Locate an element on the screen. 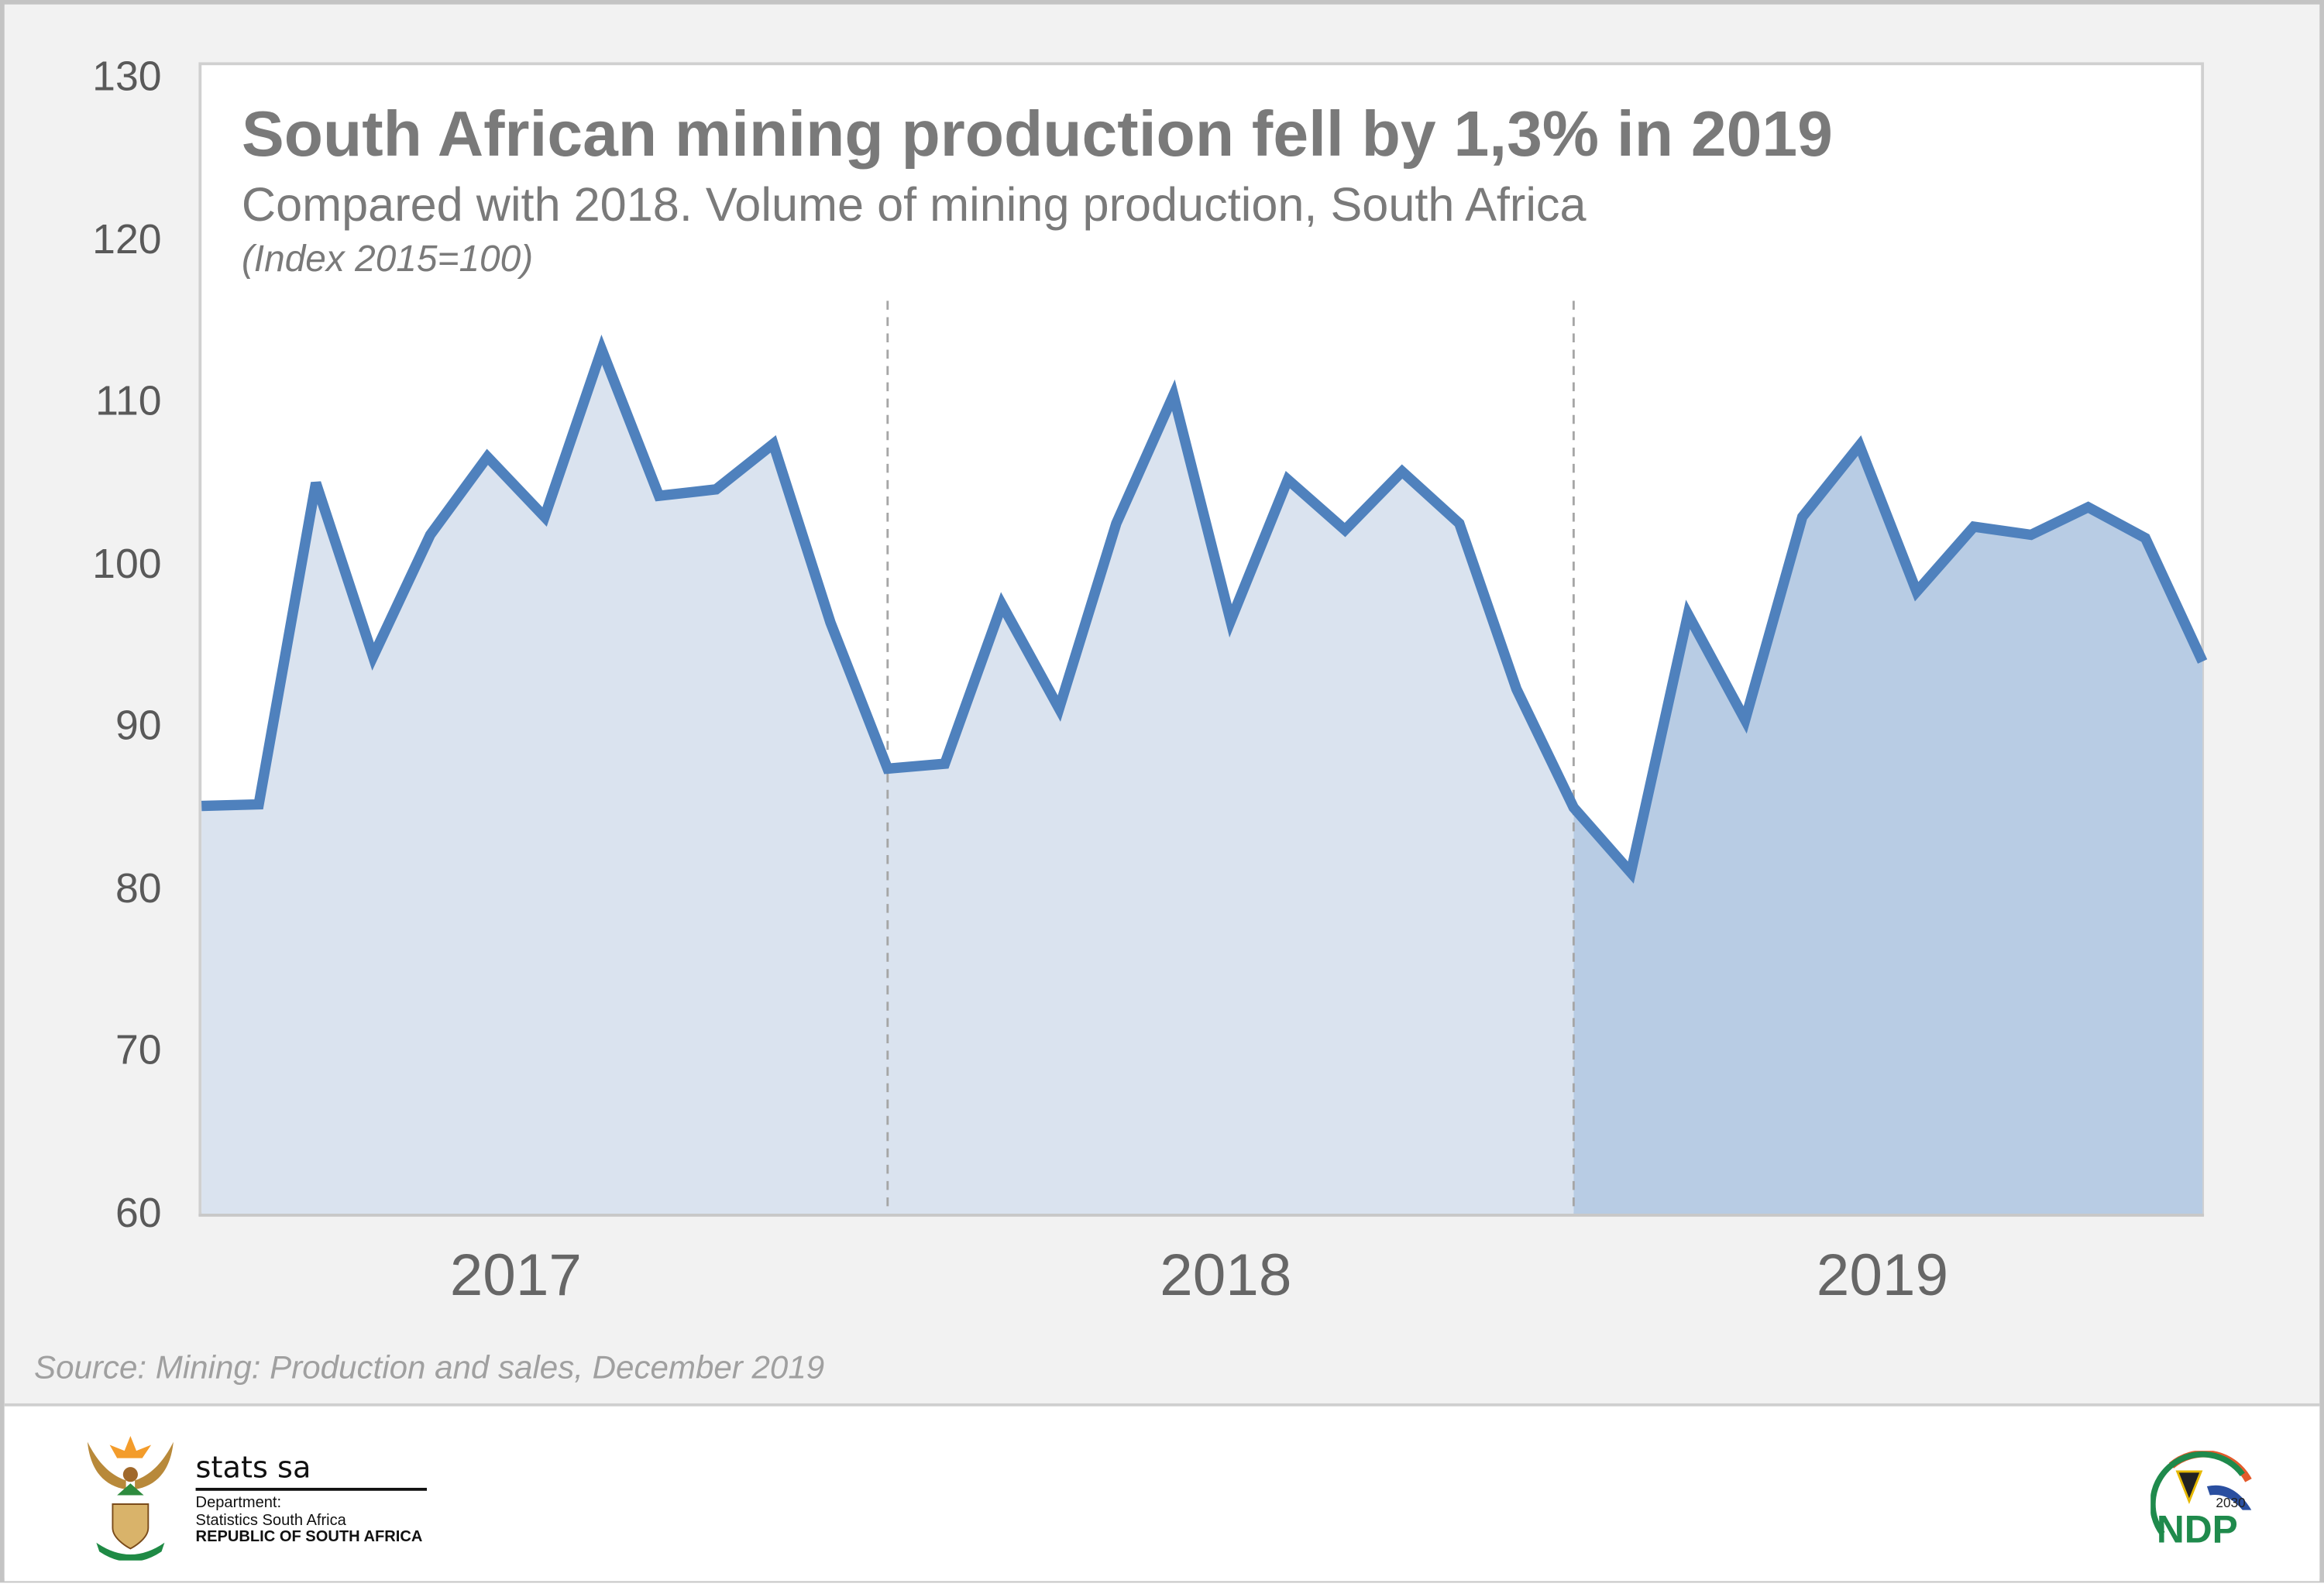 The height and width of the screenshot is (1587, 2324). x-year-label: 2019 is located at coordinates (1882, 1276).